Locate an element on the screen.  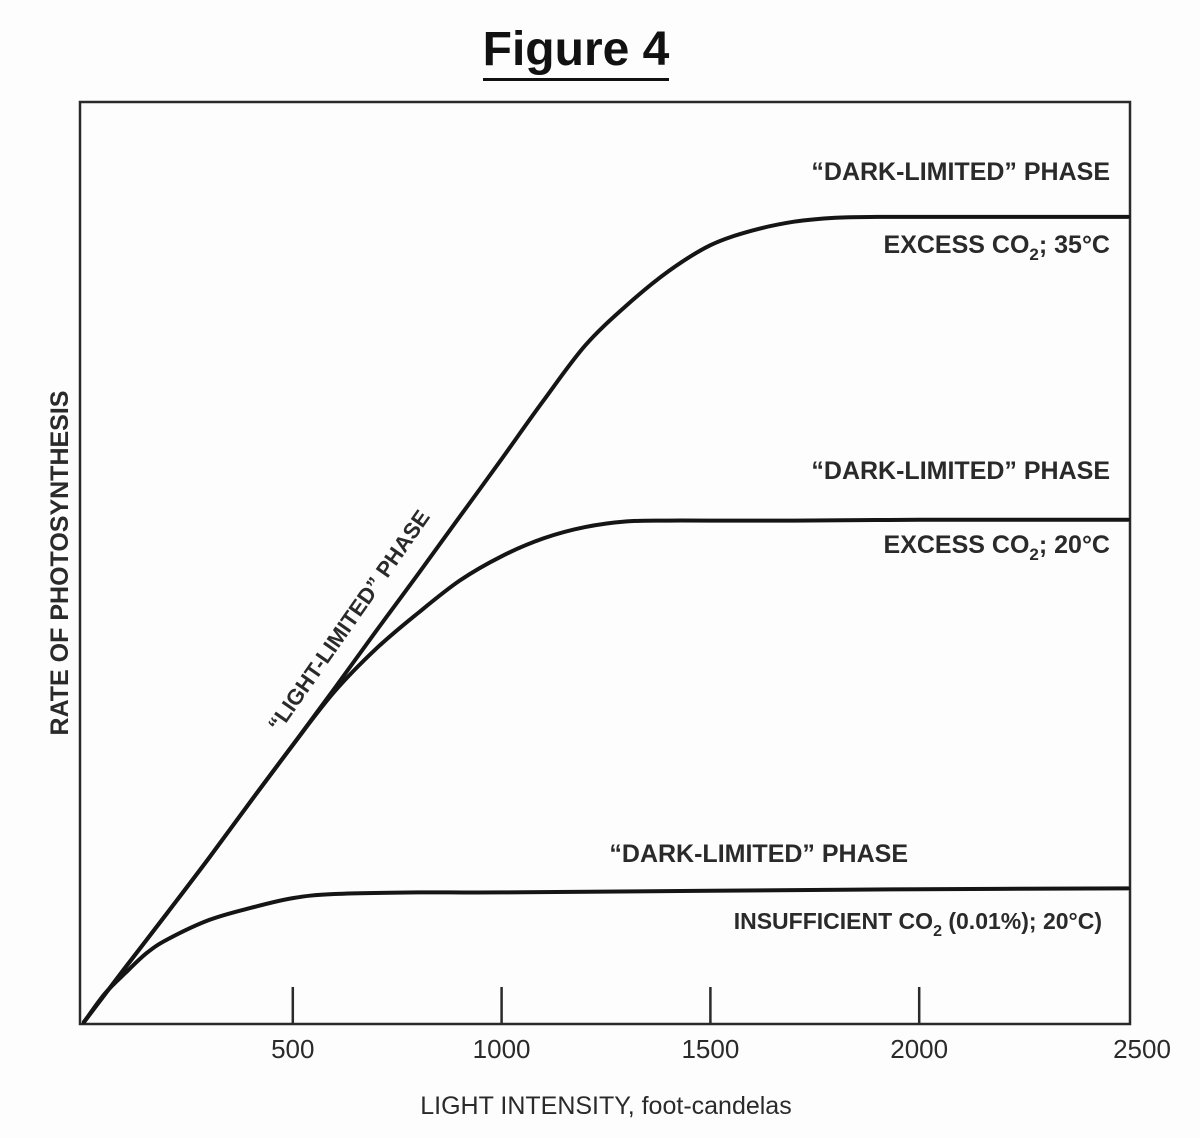
figure-title: Figure 4 is located at coordinates (576, 51).